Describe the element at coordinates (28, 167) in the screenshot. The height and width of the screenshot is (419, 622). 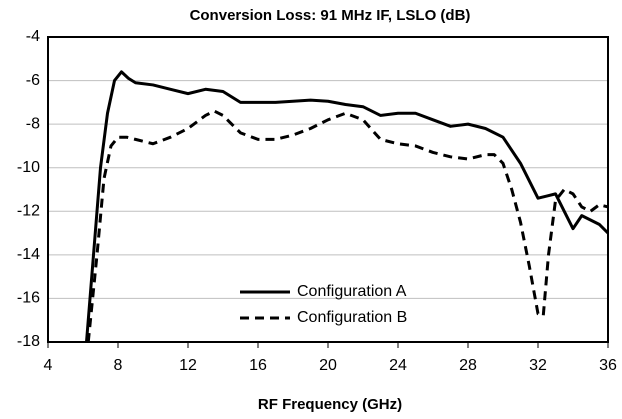
I see `y-tick-label: -10` at that location.